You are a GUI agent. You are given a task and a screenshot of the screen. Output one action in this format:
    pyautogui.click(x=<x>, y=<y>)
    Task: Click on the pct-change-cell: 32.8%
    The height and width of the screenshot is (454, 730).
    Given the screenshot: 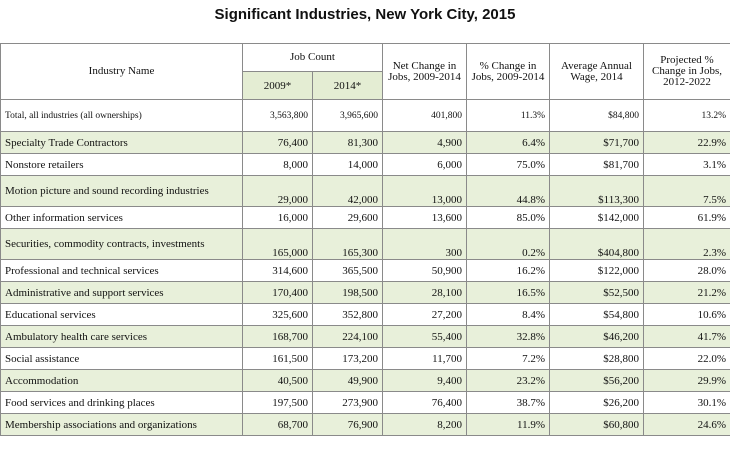 What is the action you would take?
    pyautogui.click(x=508, y=336)
    